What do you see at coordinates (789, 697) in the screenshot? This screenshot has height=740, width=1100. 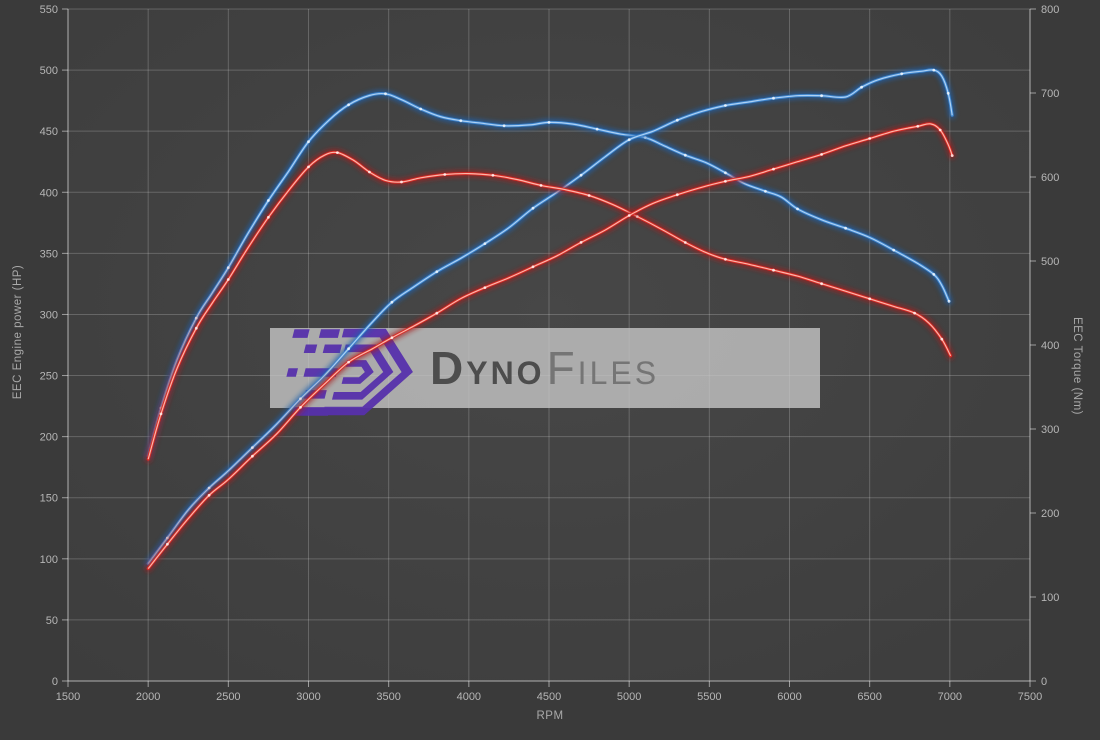 I see `x-axis-tick-label: 6000` at bounding box center [789, 697].